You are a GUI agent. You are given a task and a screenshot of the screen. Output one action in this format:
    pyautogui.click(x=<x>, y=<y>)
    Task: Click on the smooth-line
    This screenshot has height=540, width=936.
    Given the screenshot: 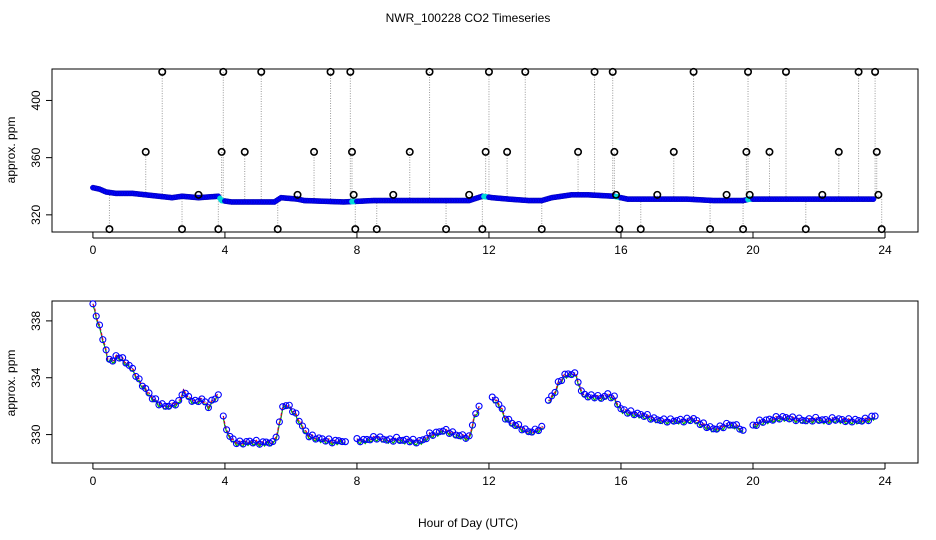 What is the action you would take?
    pyautogui.click(x=646, y=403)
    